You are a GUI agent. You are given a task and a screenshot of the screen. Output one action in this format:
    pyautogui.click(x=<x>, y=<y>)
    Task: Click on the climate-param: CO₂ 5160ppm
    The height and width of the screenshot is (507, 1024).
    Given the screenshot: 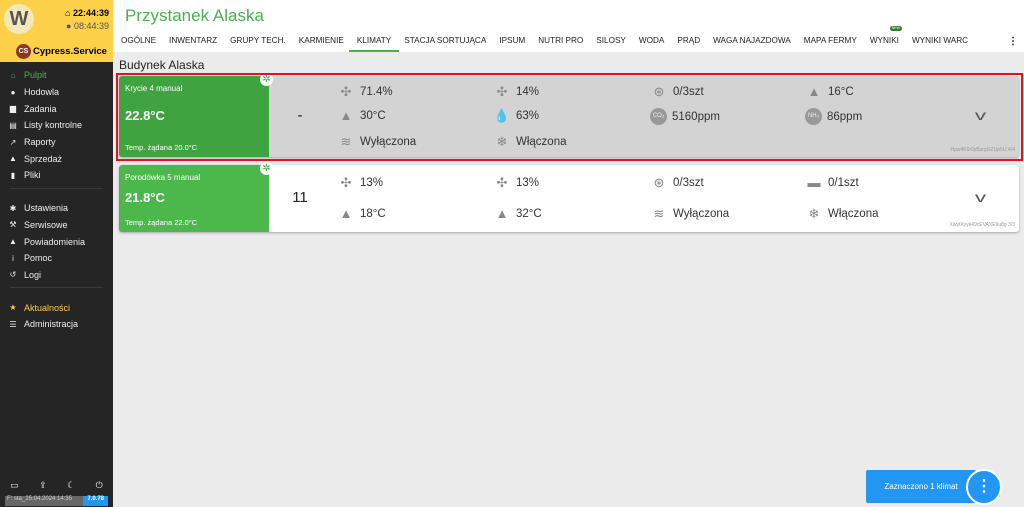 What is the action you would take?
    pyautogui.click(x=685, y=116)
    